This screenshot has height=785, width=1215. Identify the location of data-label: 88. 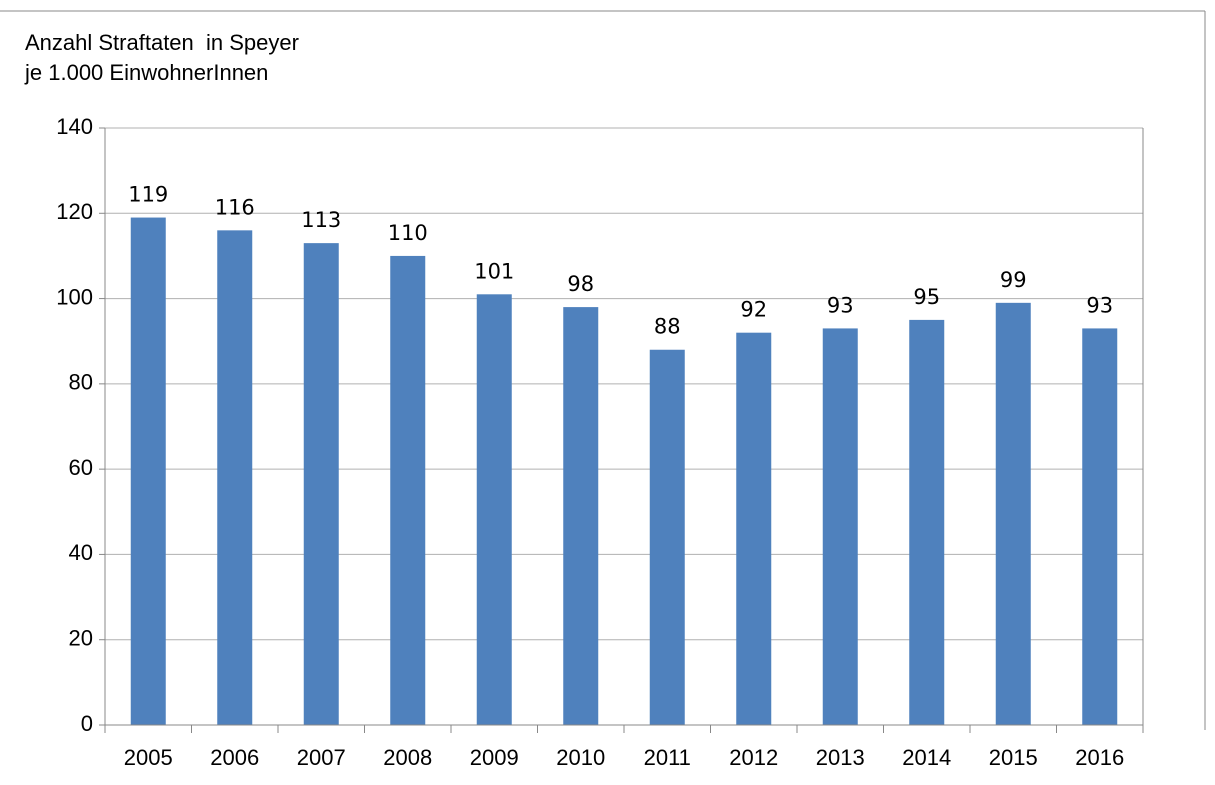
(667, 327).